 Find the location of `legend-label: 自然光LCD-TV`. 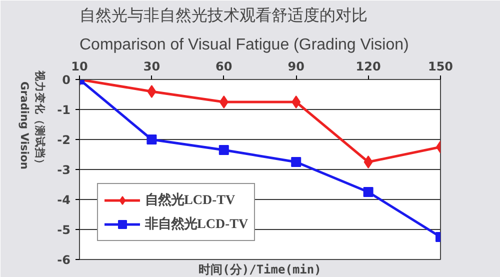

legend-label: 自然光LCD-TV is located at coordinates (190, 200).